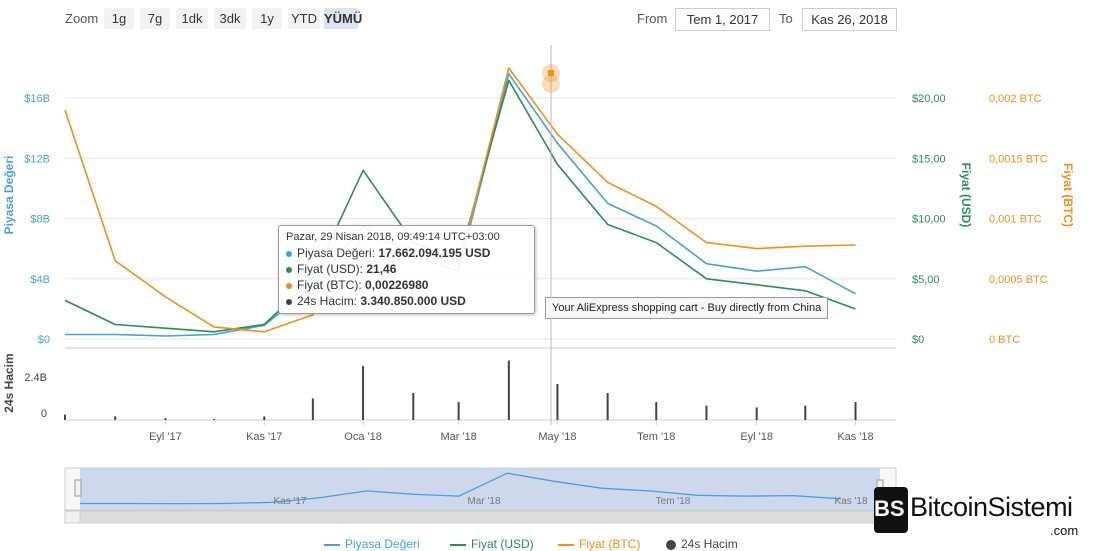 This screenshot has height=551, width=1096. What do you see at coordinates (656, 437) in the screenshot?
I see `x-tick-label: Tem '18` at bounding box center [656, 437].